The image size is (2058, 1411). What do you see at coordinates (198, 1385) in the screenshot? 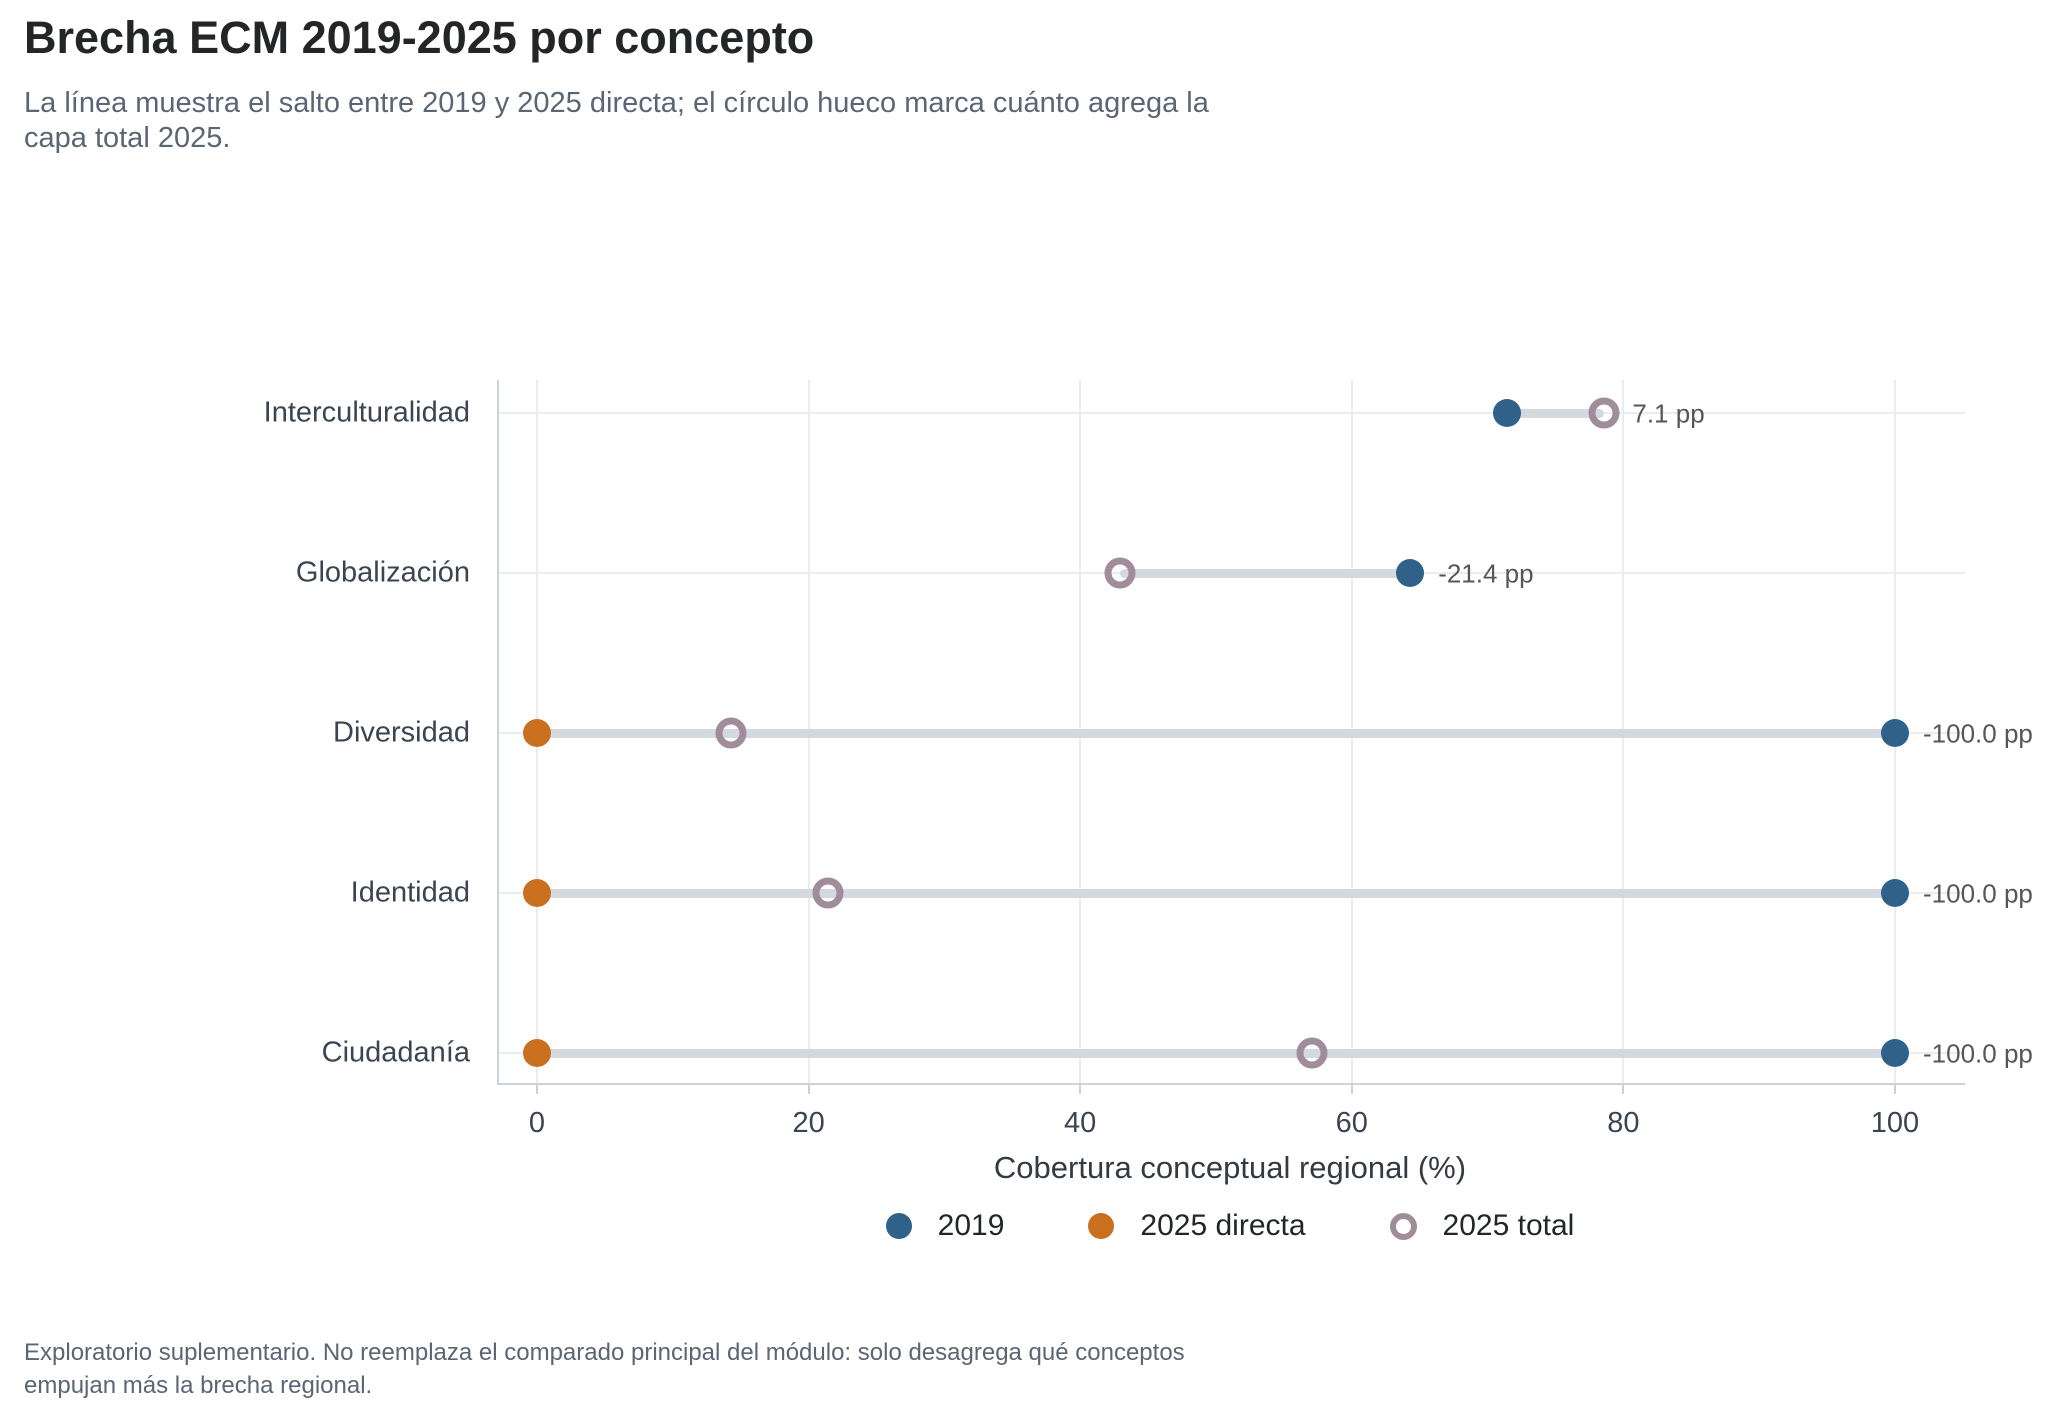
I see `footnote-line2: empujan más la brecha regional.` at bounding box center [198, 1385].